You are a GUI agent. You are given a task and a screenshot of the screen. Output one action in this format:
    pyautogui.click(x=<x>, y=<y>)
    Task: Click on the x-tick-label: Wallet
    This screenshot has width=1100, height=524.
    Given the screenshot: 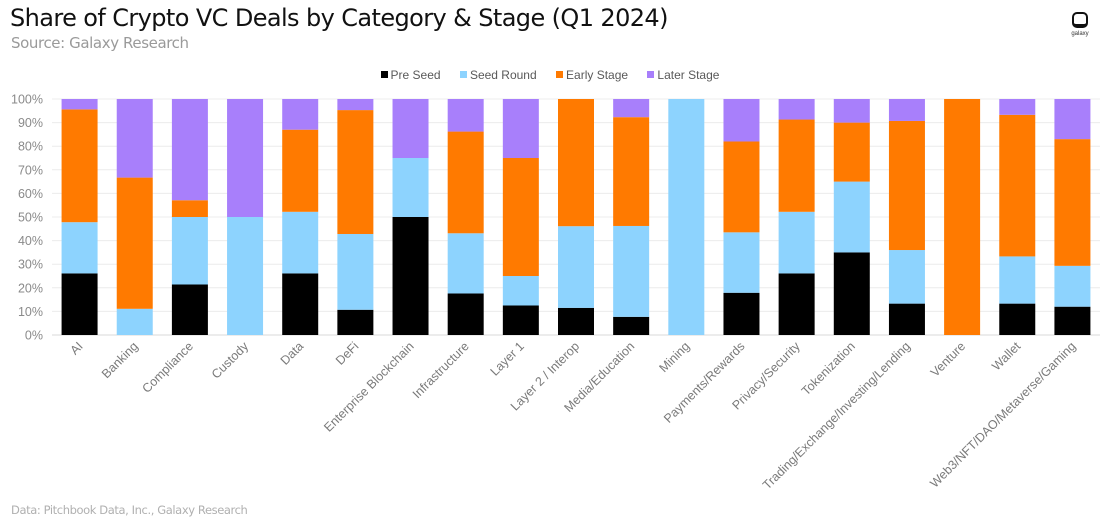 What is the action you would take?
    pyautogui.click(x=1006, y=356)
    